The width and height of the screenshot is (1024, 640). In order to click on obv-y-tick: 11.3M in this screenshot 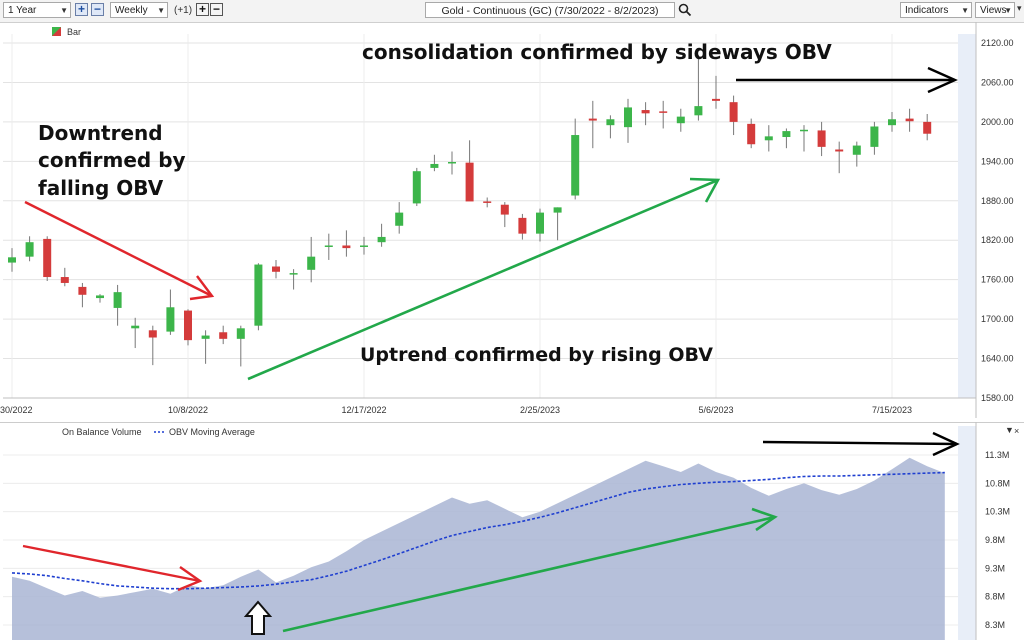, I will do `click(997, 455)`.